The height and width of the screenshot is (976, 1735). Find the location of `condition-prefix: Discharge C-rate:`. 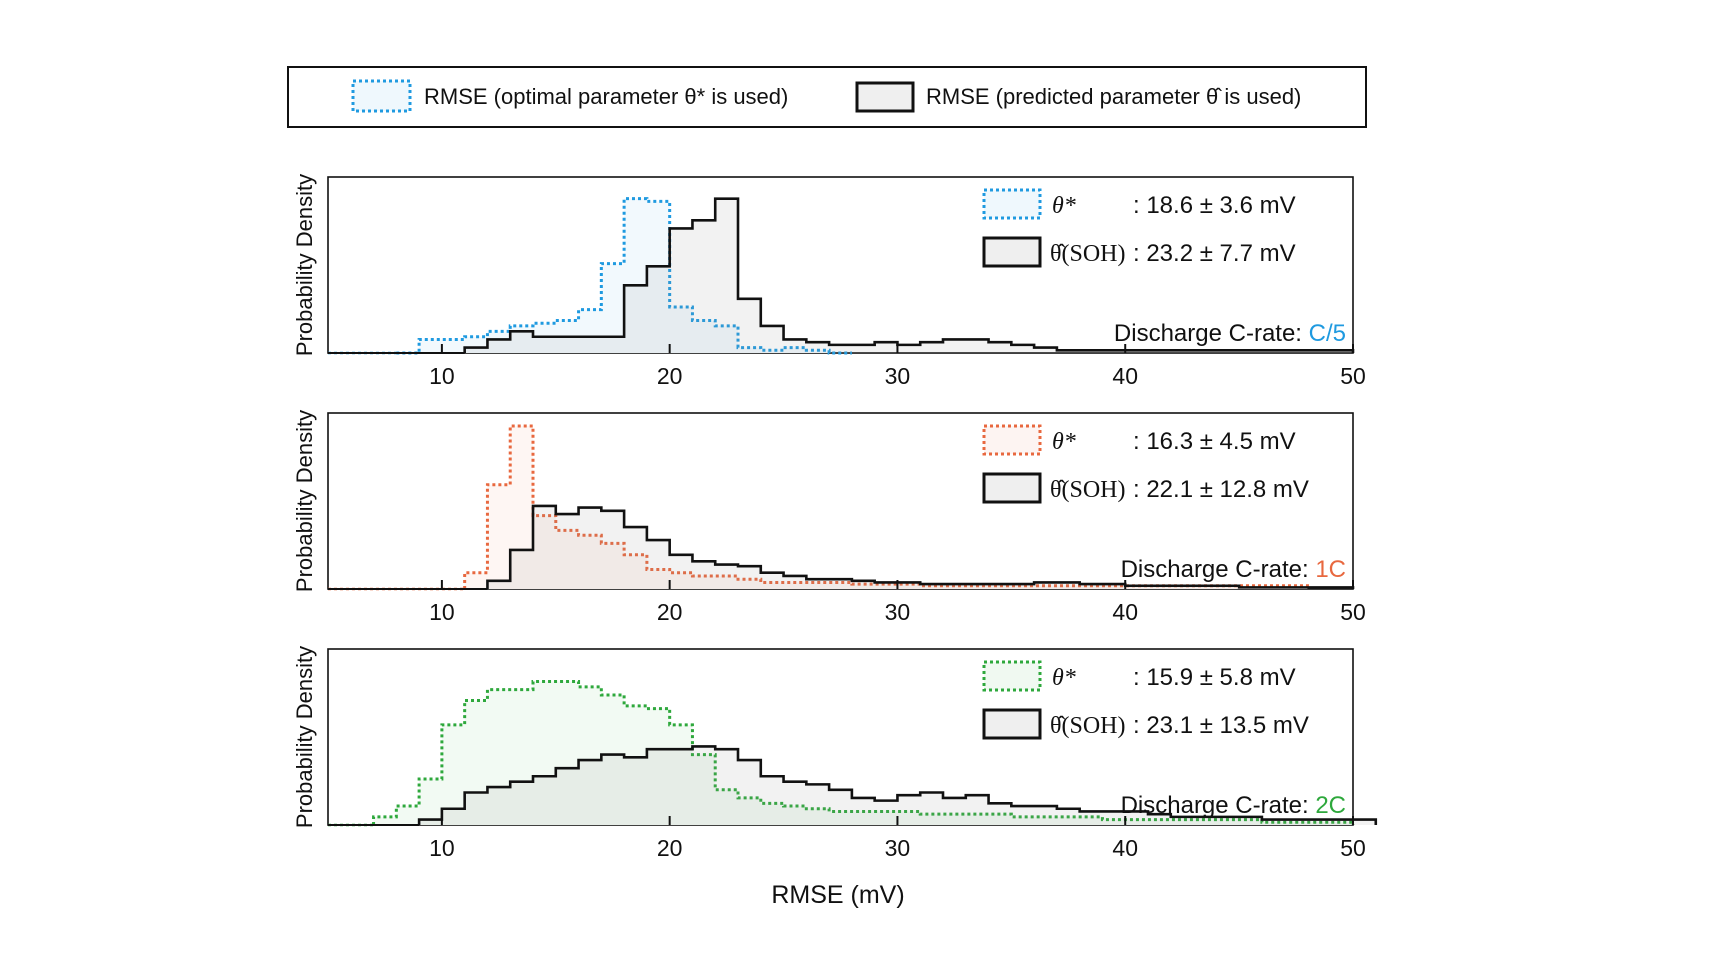

condition-prefix: Discharge C-rate: is located at coordinates (1211, 333).